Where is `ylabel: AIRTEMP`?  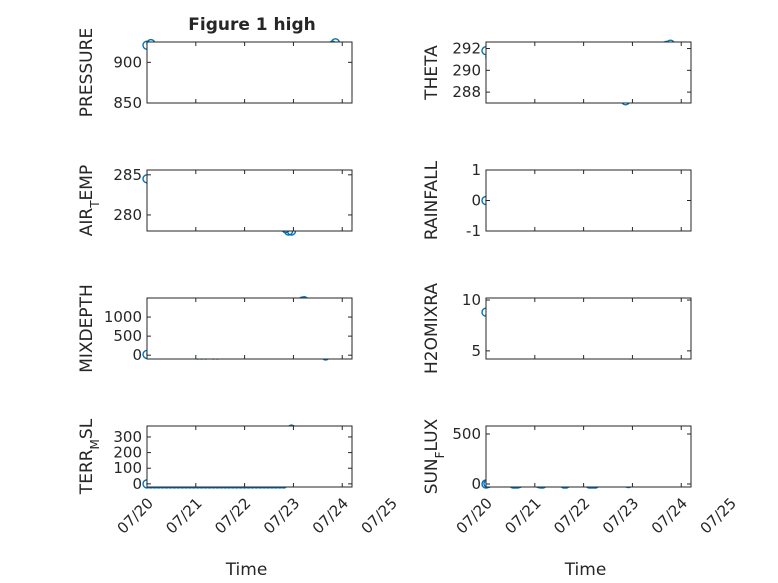
ylabel: AIRTEMP is located at coordinates (89, 200).